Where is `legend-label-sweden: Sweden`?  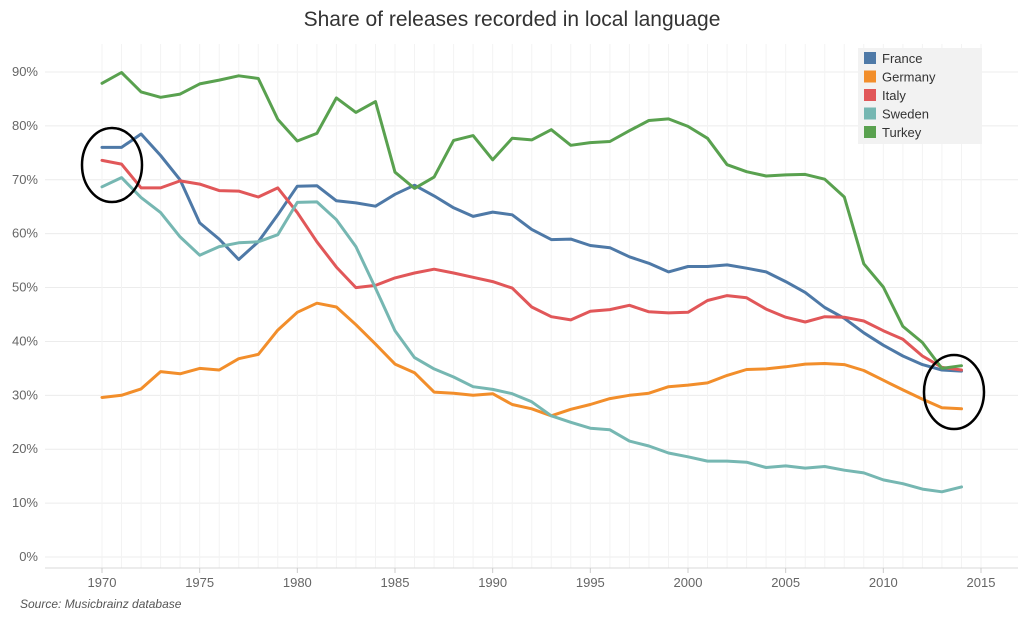 legend-label-sweden: Sweden is located at coordinates (905, 114).